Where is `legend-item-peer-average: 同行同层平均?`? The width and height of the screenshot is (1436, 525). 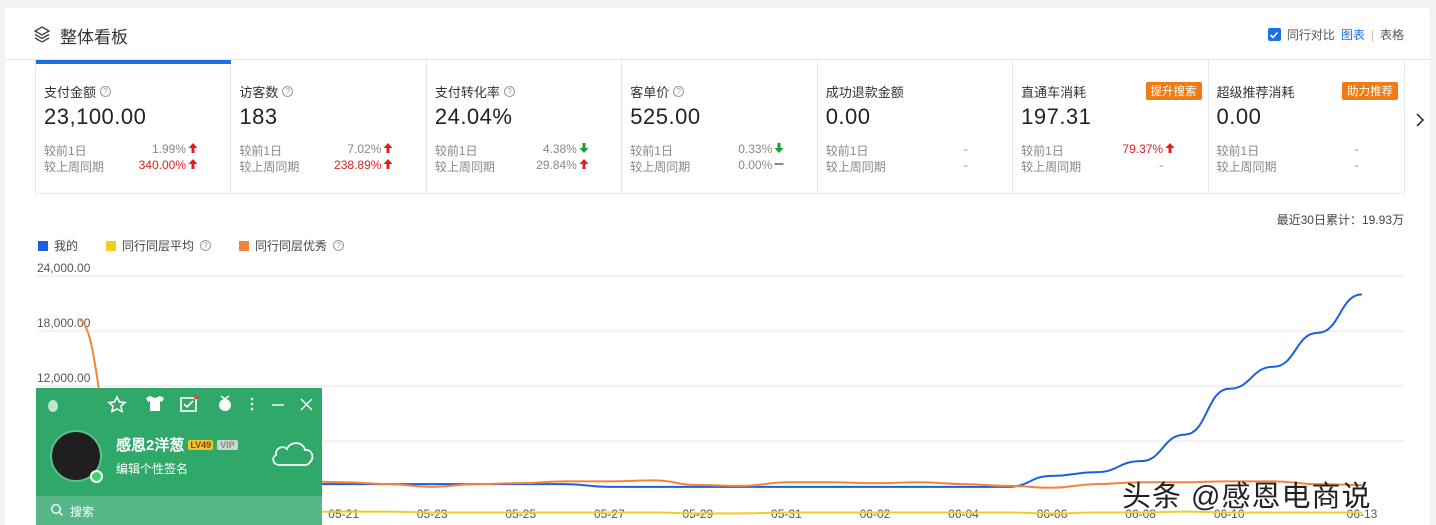
legend-item-peer-average: 同行同层平均? is located at coordinates (159, 245).